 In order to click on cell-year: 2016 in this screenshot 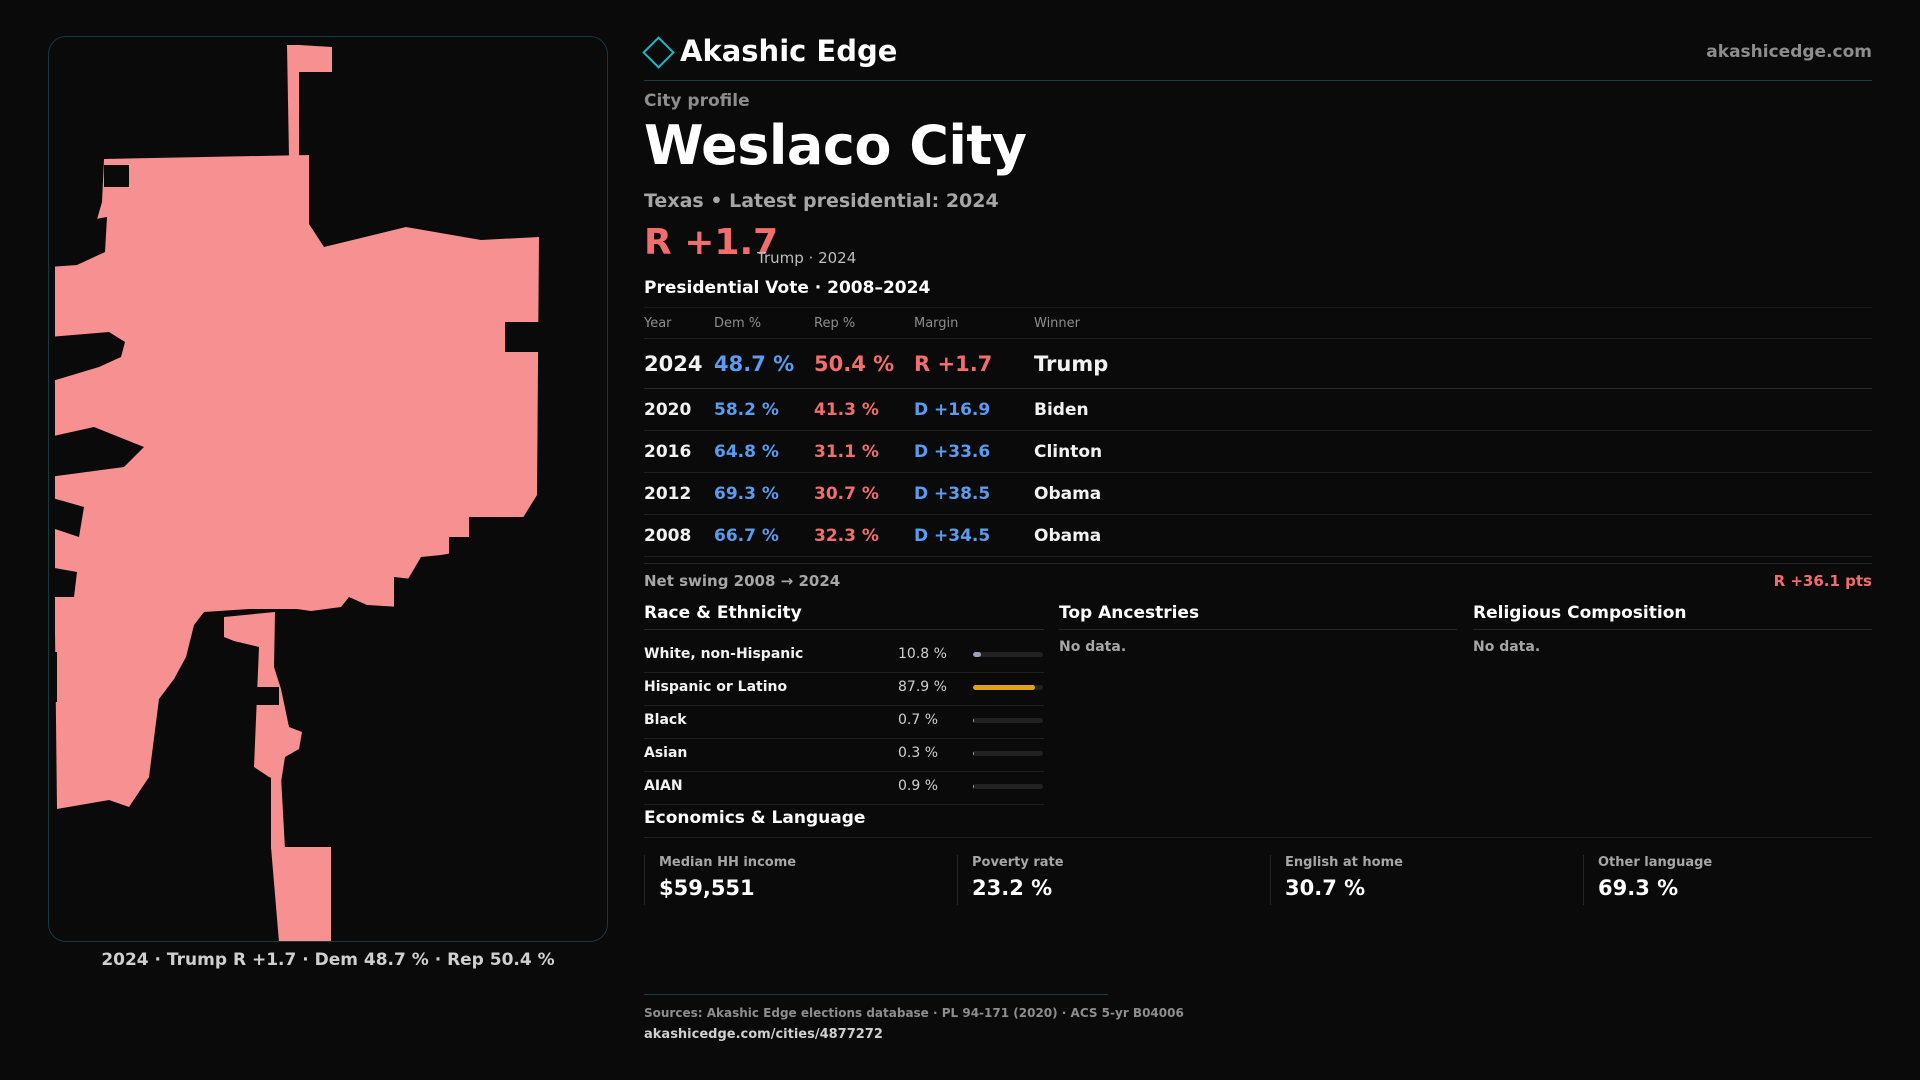, I will do `click(679, 451)`.